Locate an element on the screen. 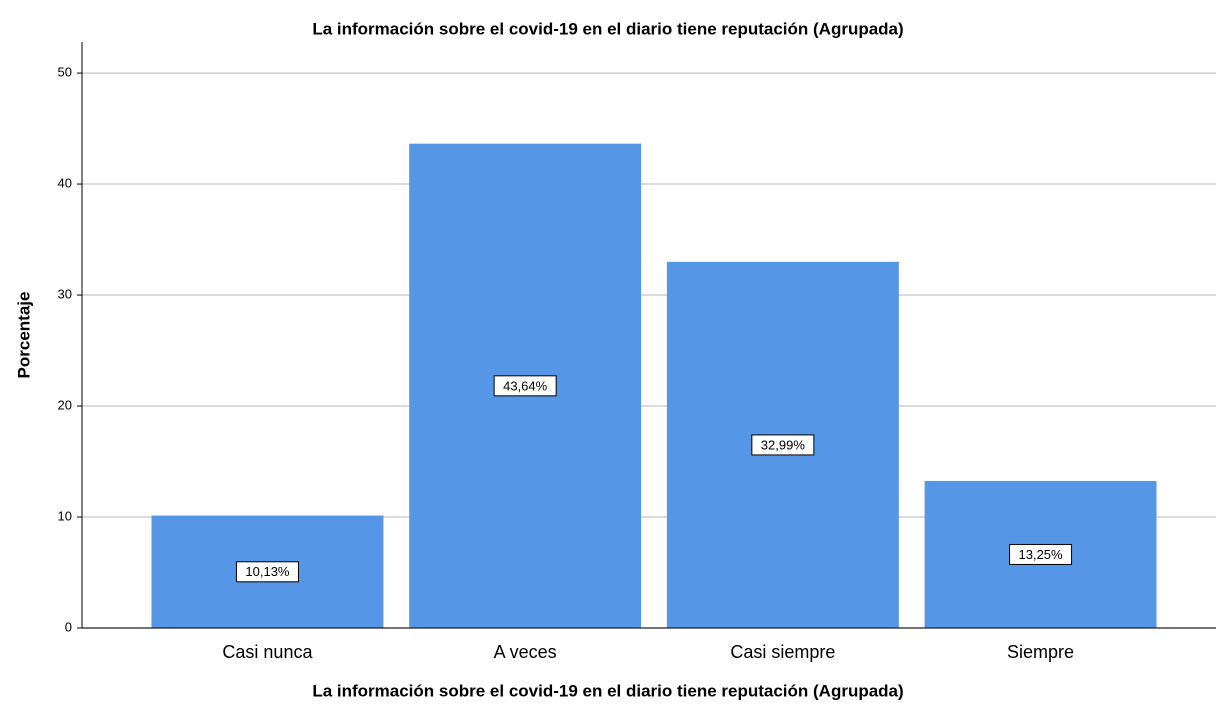 The height and width of the screenshot is (715, 1216). value-label: 10,13% is located at coordinates (267, 571).